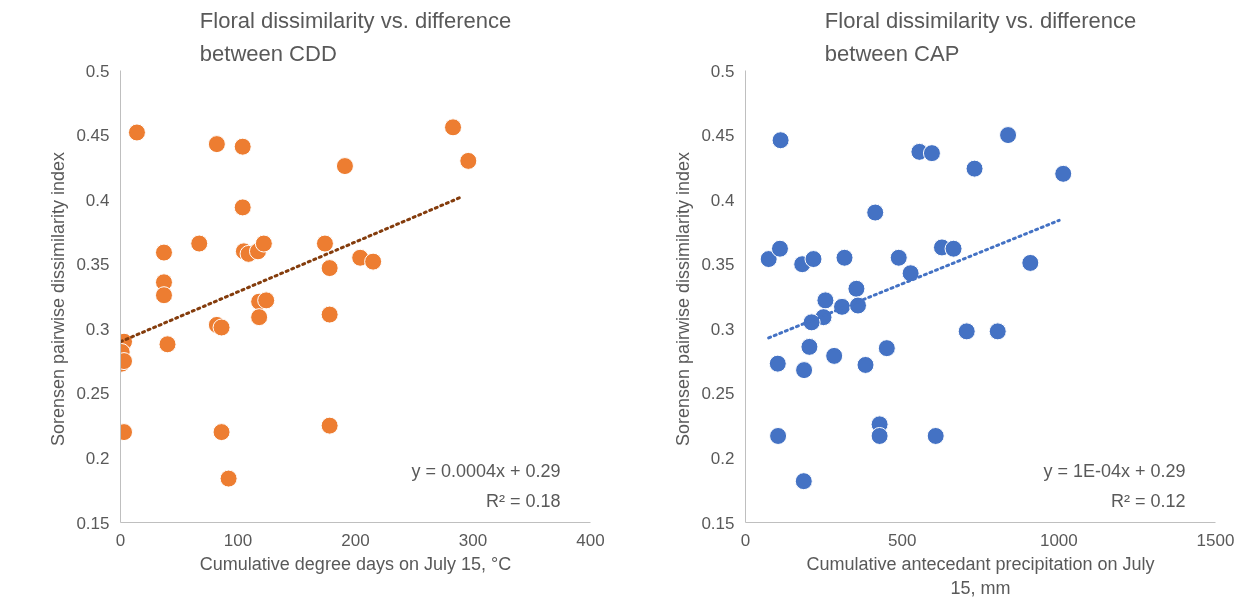  What do you see at coordinates (980, 575) in the screenshot?
I see `x-axis-title: Cumulative antecedant precipitation on July 15, mm` at bounding box center [980, 575].